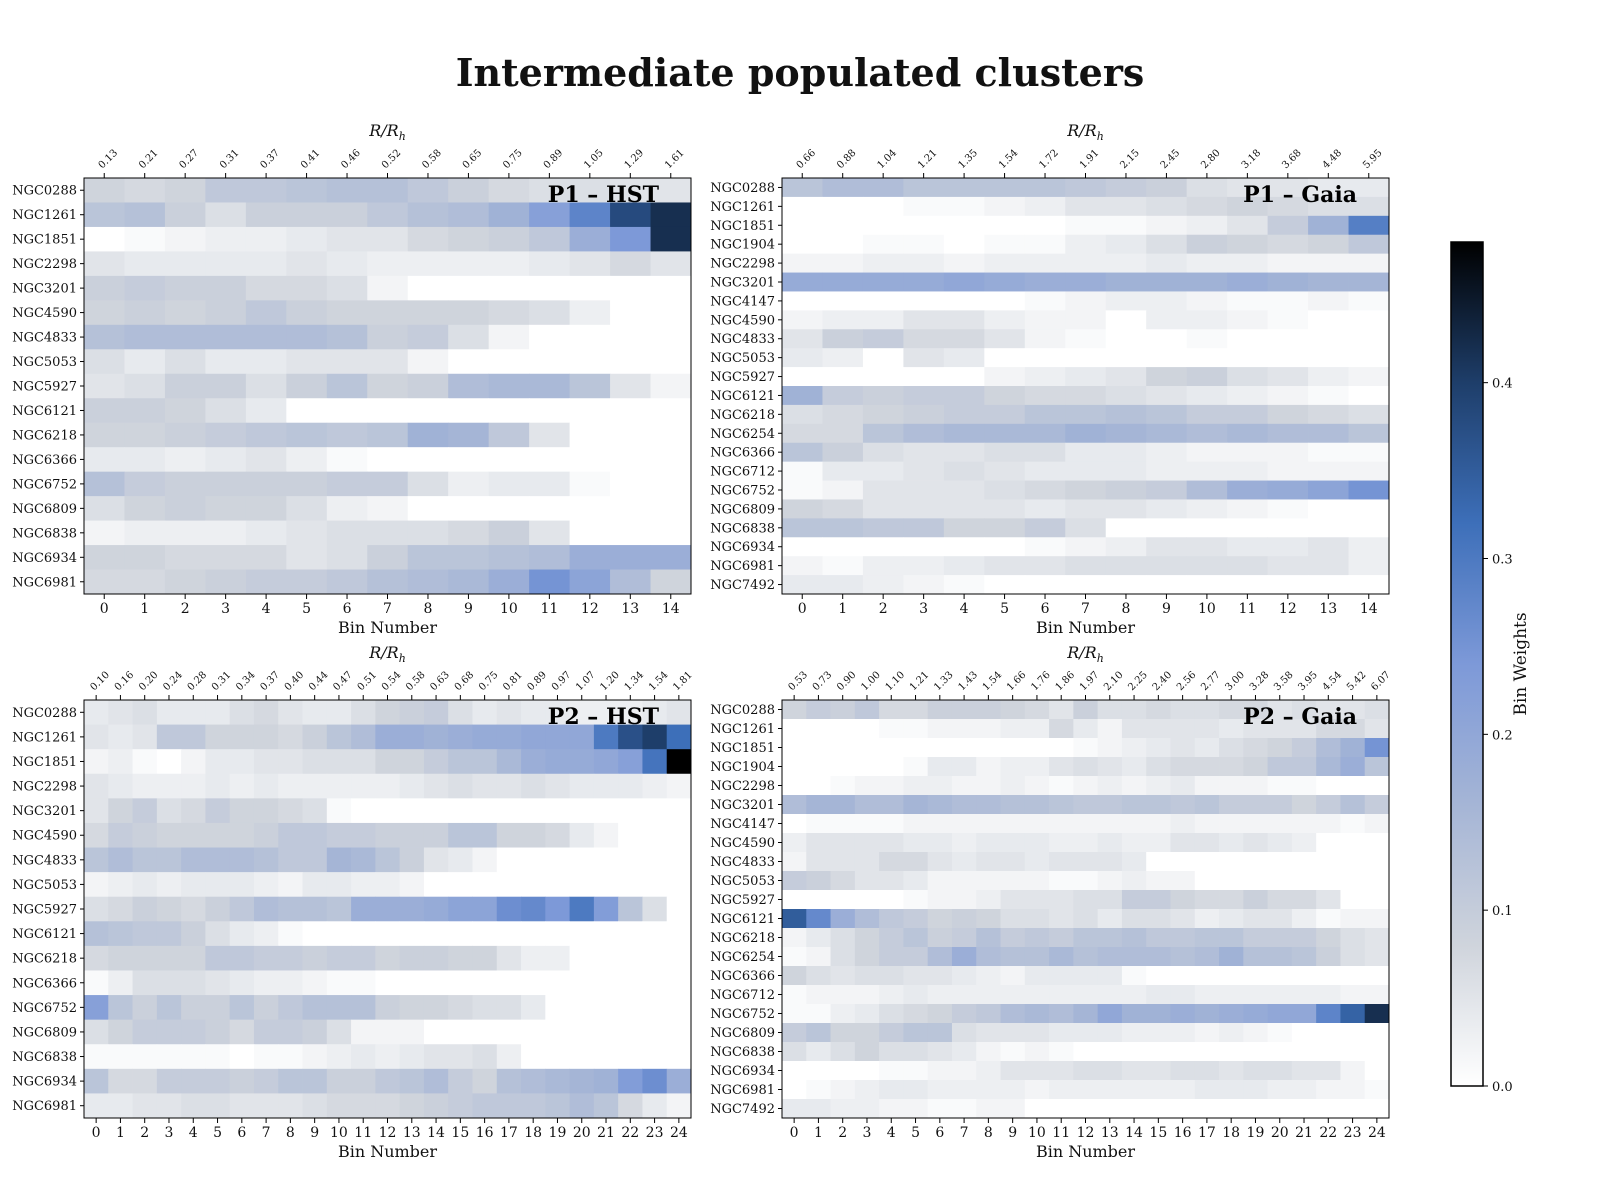 Image resolution: width=1600 pixels, height=1200 pixels. What do you see at coordinates (896, 682) in the screenshot?
I see `top-tick-label: 1.10` at bounding box center [896, 682].